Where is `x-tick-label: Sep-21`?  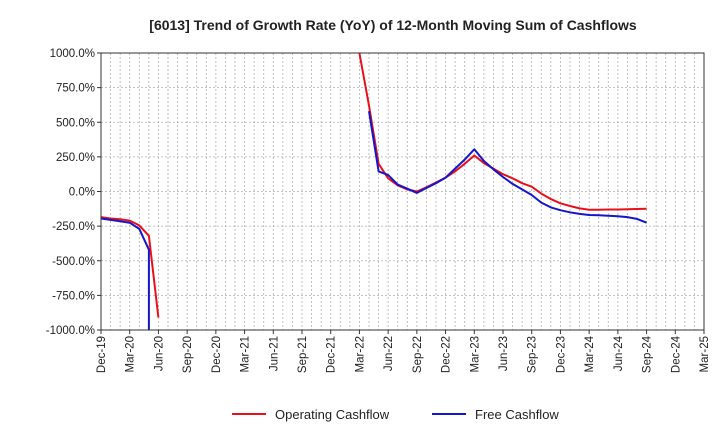
x-tick-label: Sep-21 is located at coordinates (303, 354).